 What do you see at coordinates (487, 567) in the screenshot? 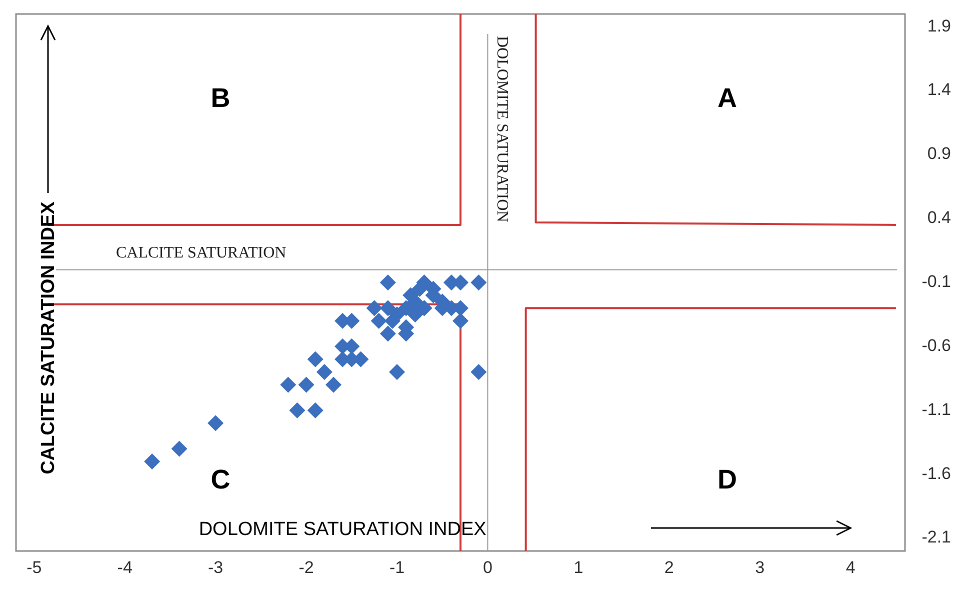
I see `x-tick-label: 0` at bounding box center [487, 567].